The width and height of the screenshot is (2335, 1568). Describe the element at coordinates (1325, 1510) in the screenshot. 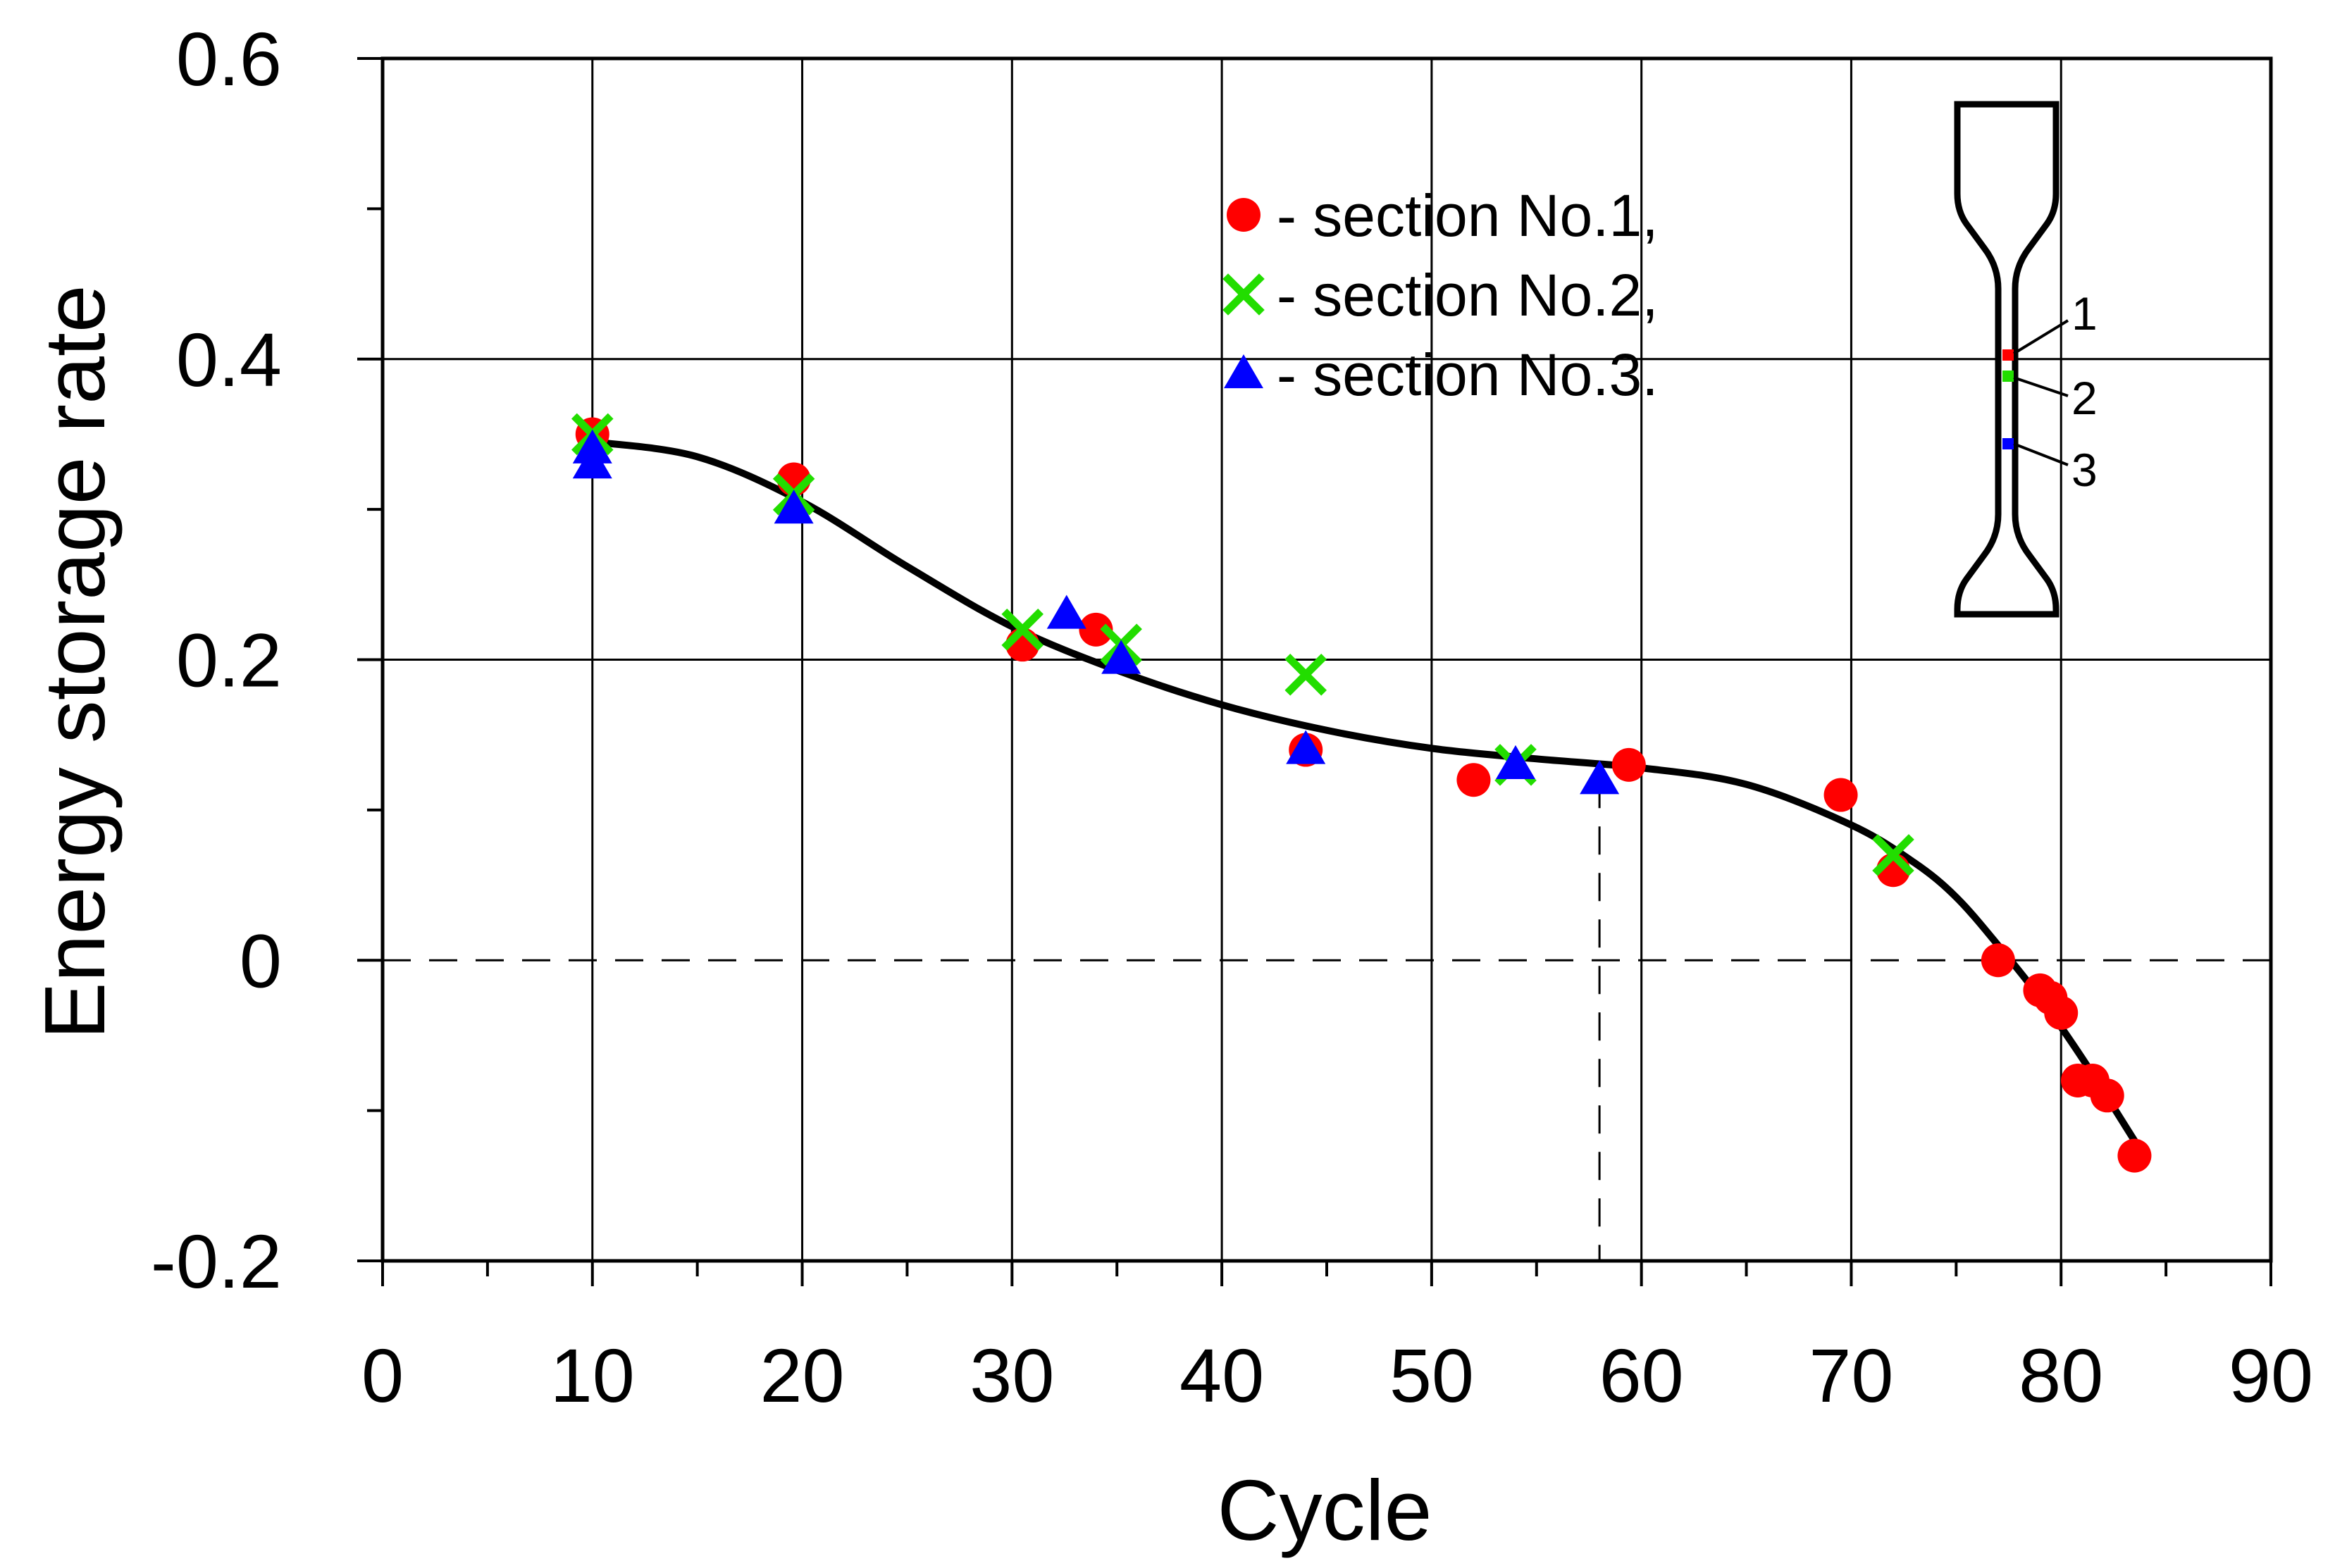

I see `x-axis-title: Cycle` at that location.